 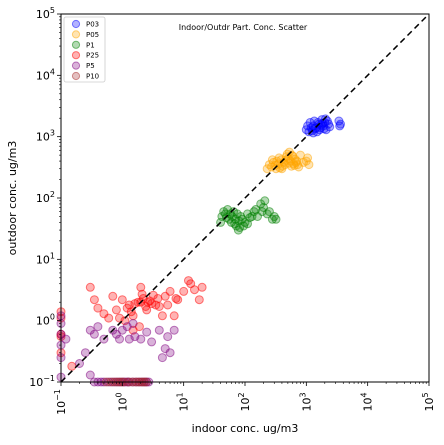 What do you see at coordinates (92, 25) in the screenshot?
I see `legend-label-p03: P03` at bounding box center [92, 25].